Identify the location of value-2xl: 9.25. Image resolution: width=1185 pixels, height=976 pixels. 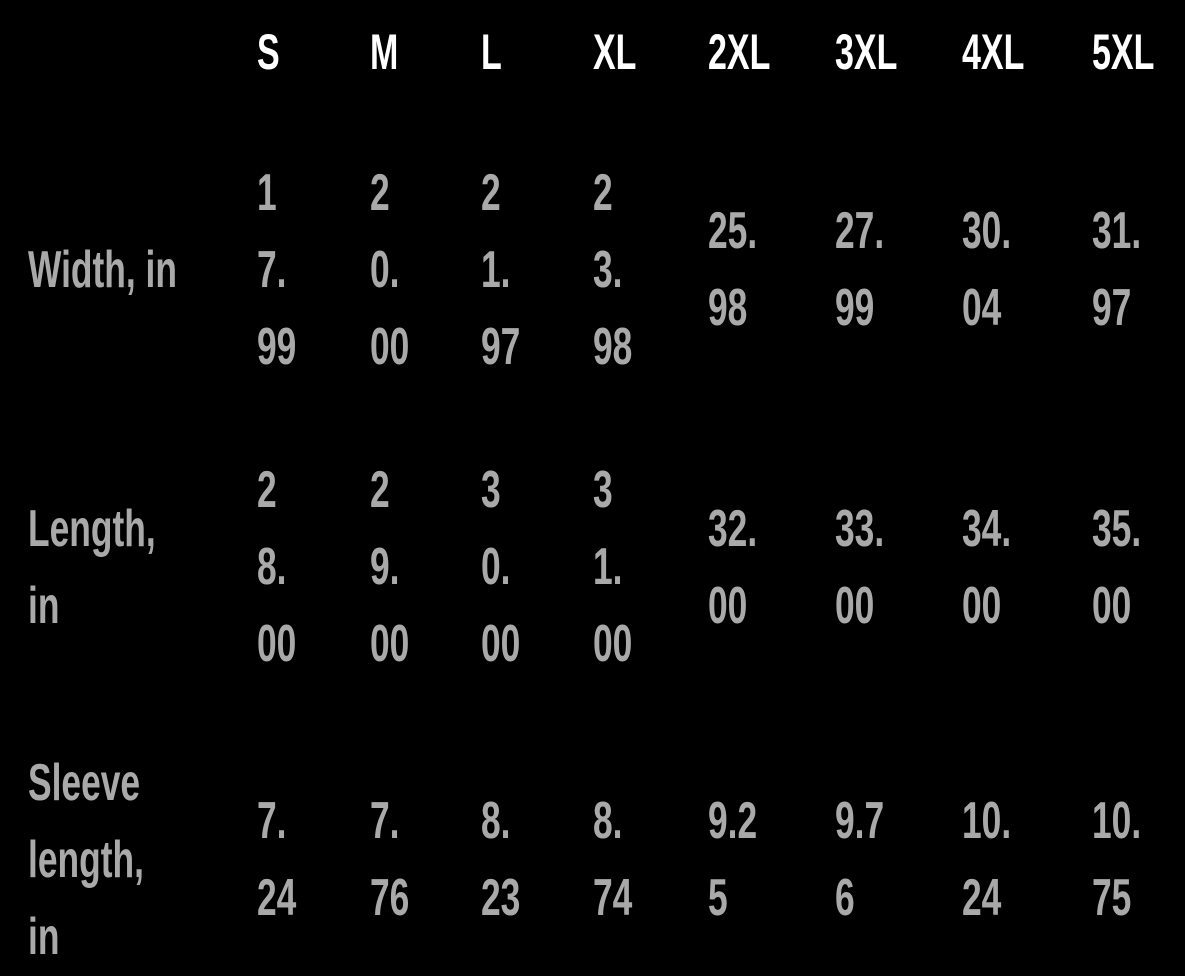
(733, 859).